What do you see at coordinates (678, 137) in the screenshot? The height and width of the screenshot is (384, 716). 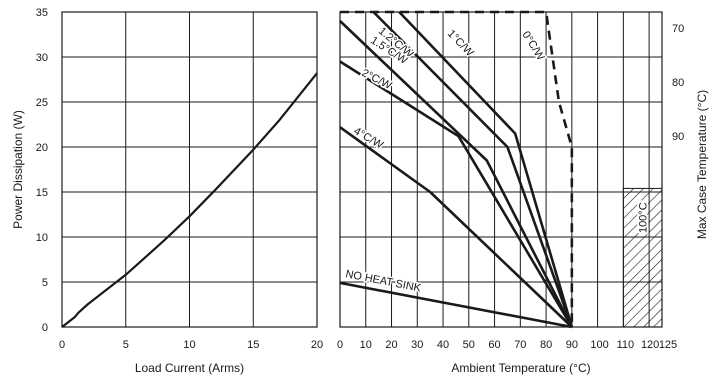 I see `y2-tick-label: 90` at bounding box center [678, 137].